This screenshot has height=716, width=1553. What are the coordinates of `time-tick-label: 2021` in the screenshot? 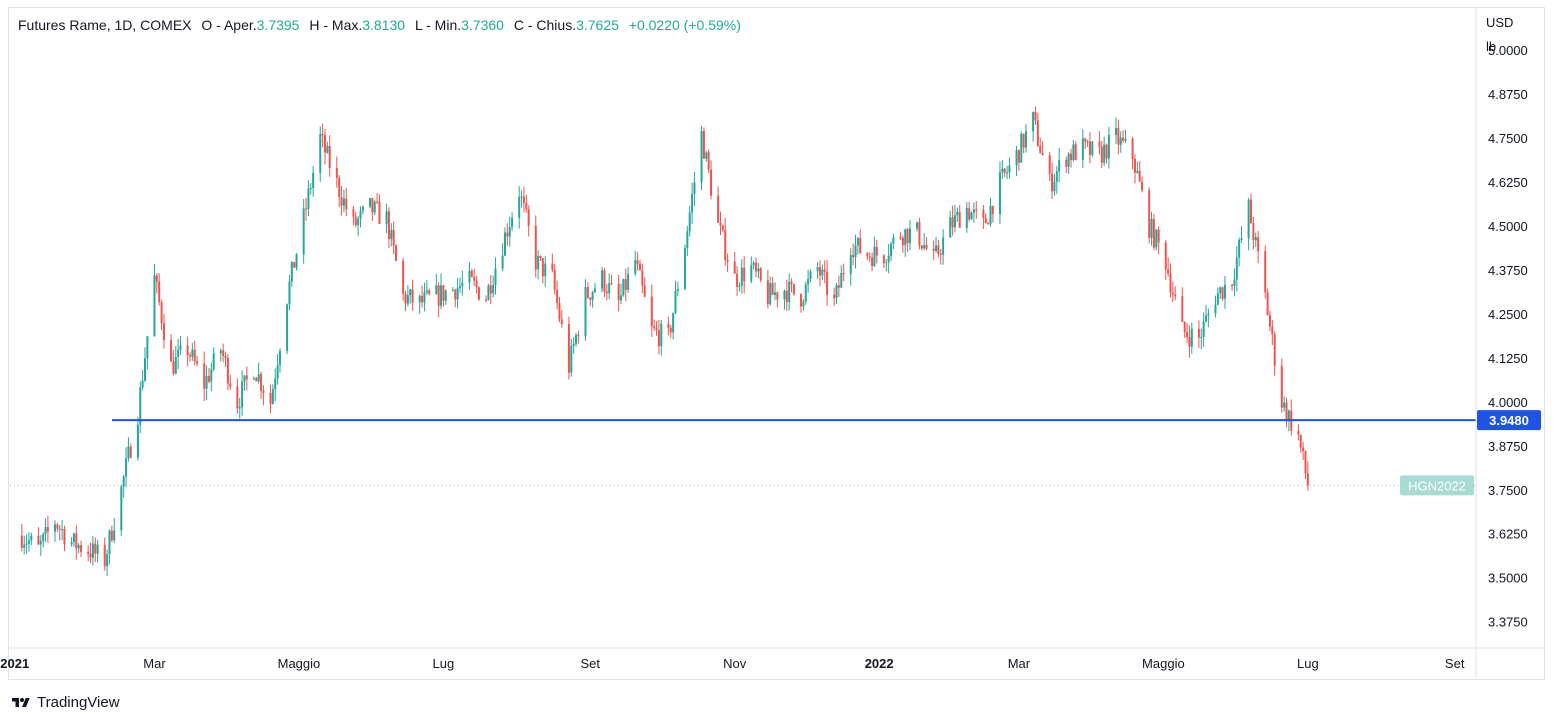 It's located at (14, 663).